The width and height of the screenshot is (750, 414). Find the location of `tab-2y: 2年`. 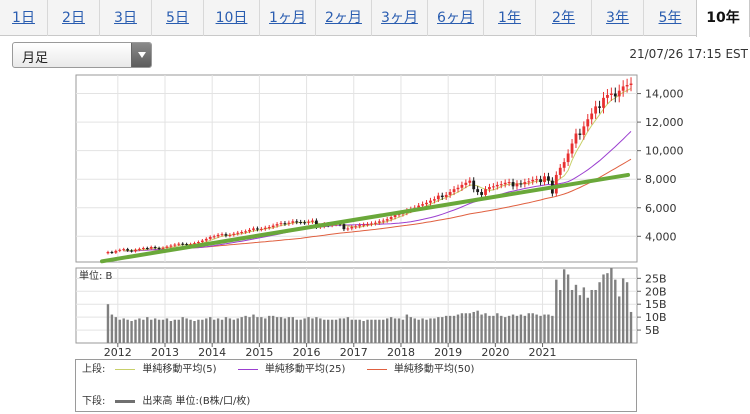

tab-2y: 2年 is located at coordinates (564, 18).